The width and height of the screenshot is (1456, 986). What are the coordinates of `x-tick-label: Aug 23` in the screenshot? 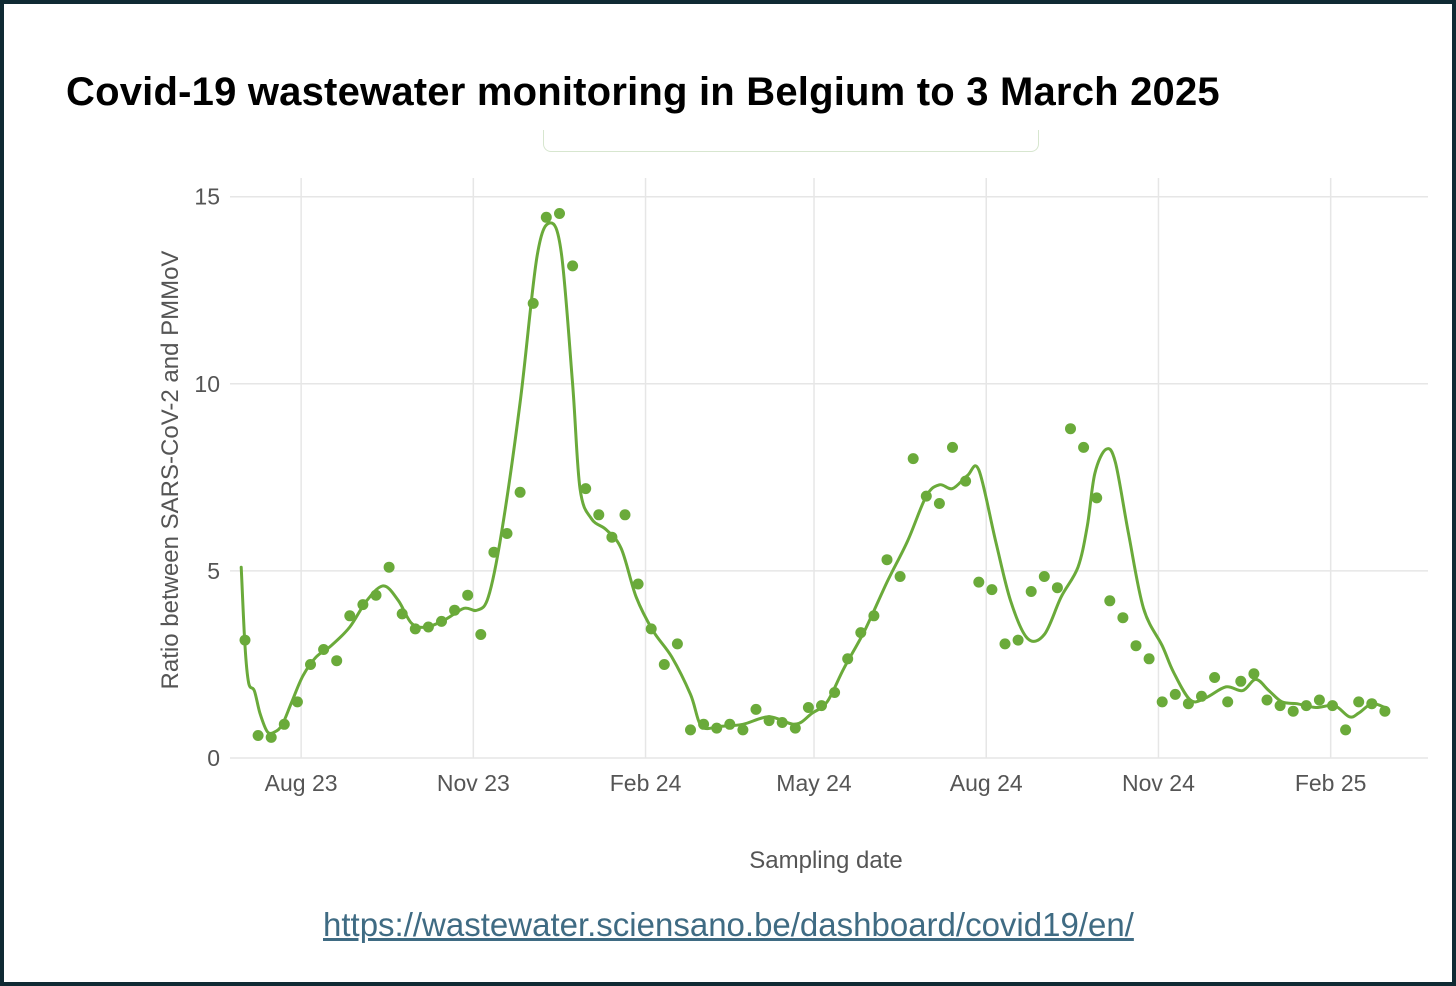 It's located at (301, 783).